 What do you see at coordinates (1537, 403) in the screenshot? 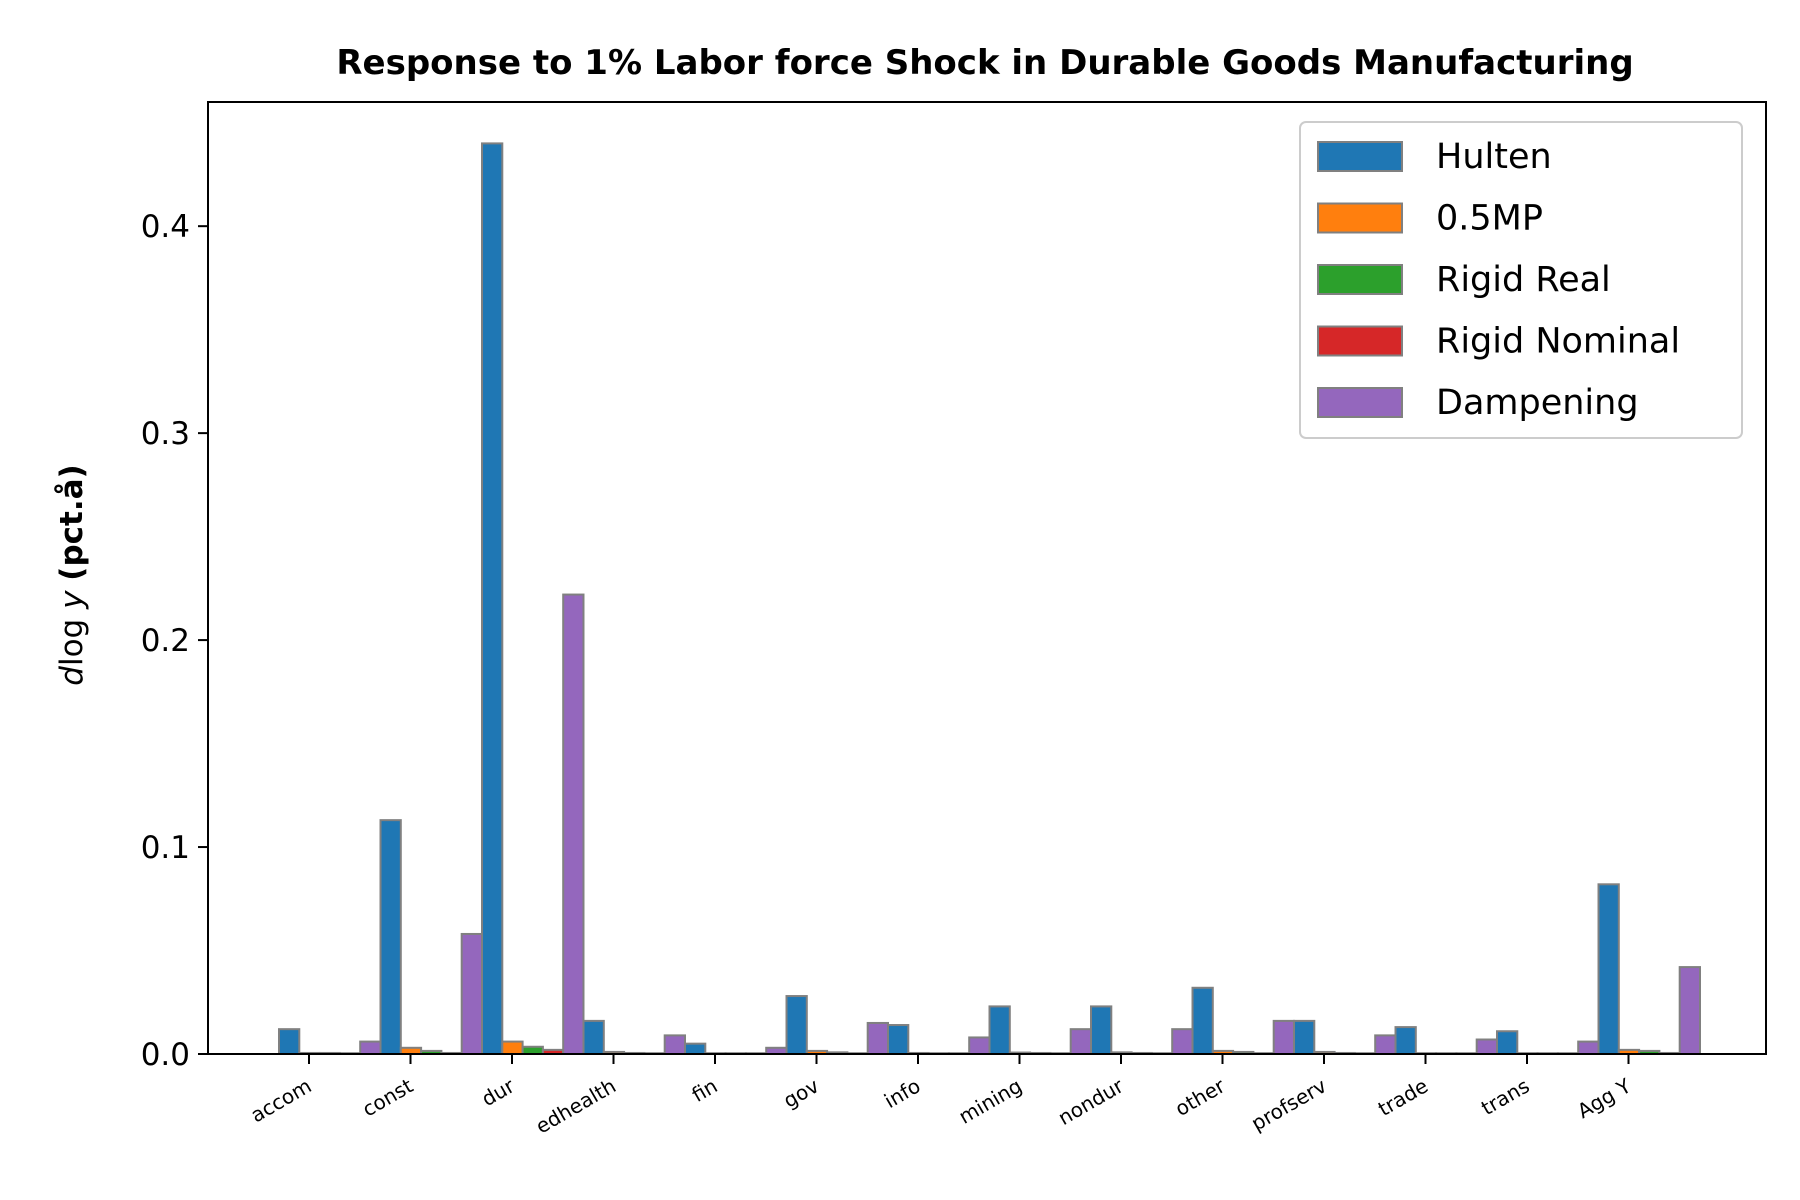
I see `legend-label: Dampening` at bounding box center [1537, 403].